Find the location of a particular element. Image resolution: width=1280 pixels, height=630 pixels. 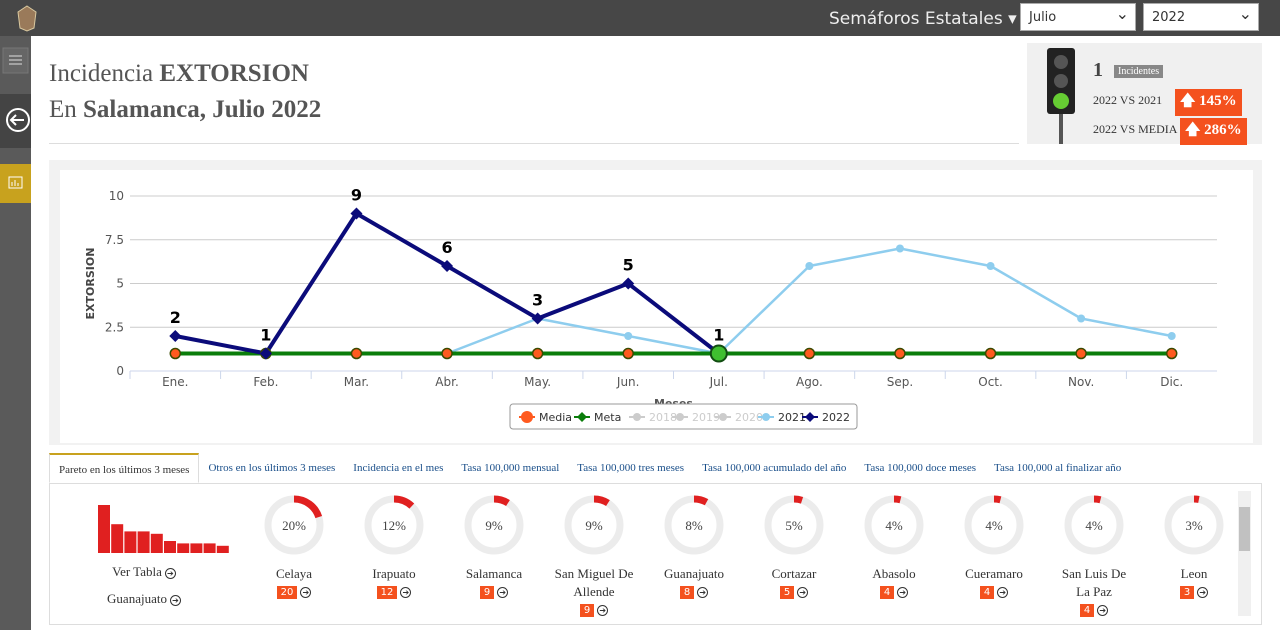

item-count-row: 12 ➔ is located at coordinates (394, 591).